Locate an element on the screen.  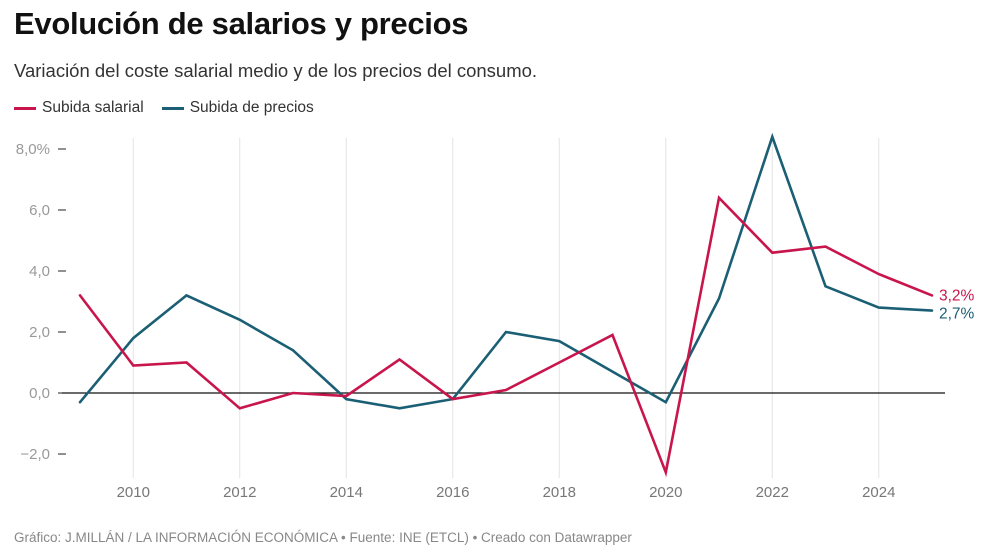
legend-item-salary: Subida salarial is located at coordinates (79, 108).